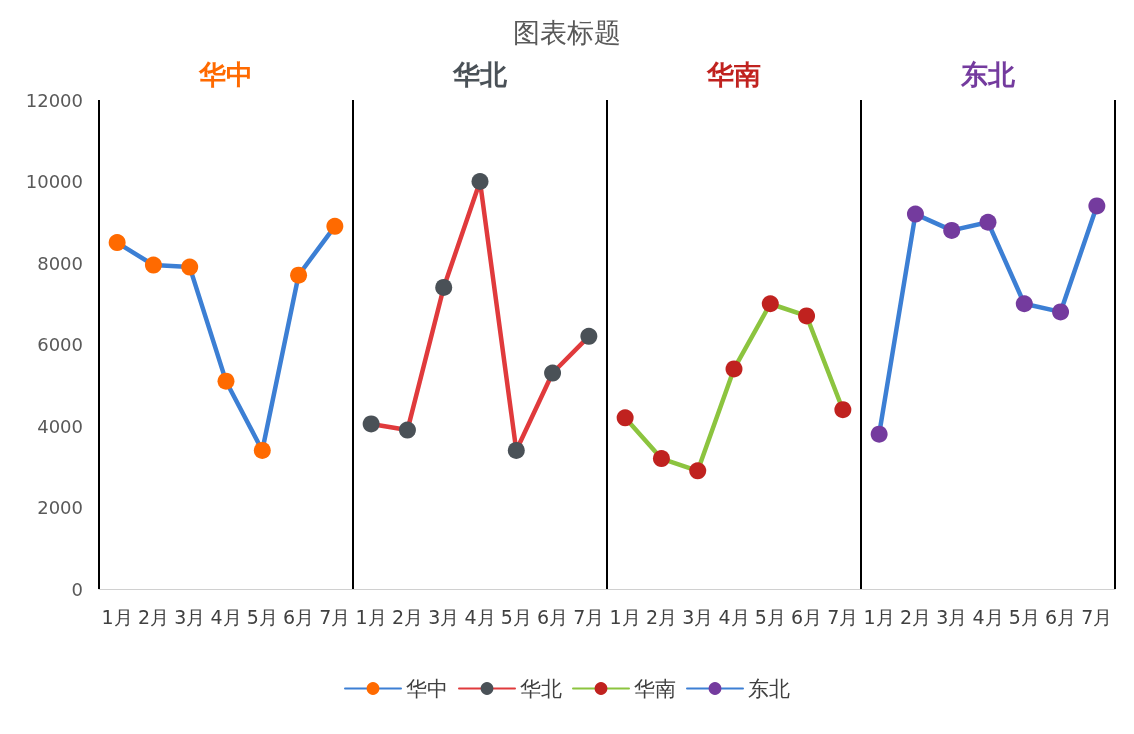 This screenshot has height=734, width=1134. I want to click on y-tick-label: 8000, so click(60, 263).